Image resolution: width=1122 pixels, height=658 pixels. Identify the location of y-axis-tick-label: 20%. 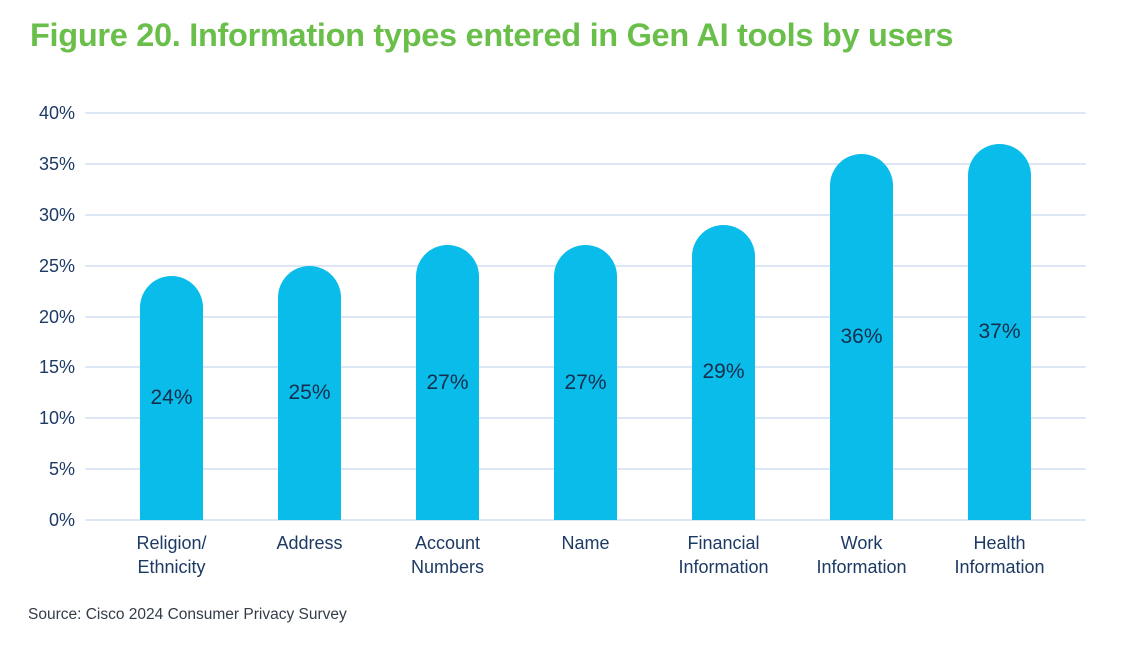
(56, 316).